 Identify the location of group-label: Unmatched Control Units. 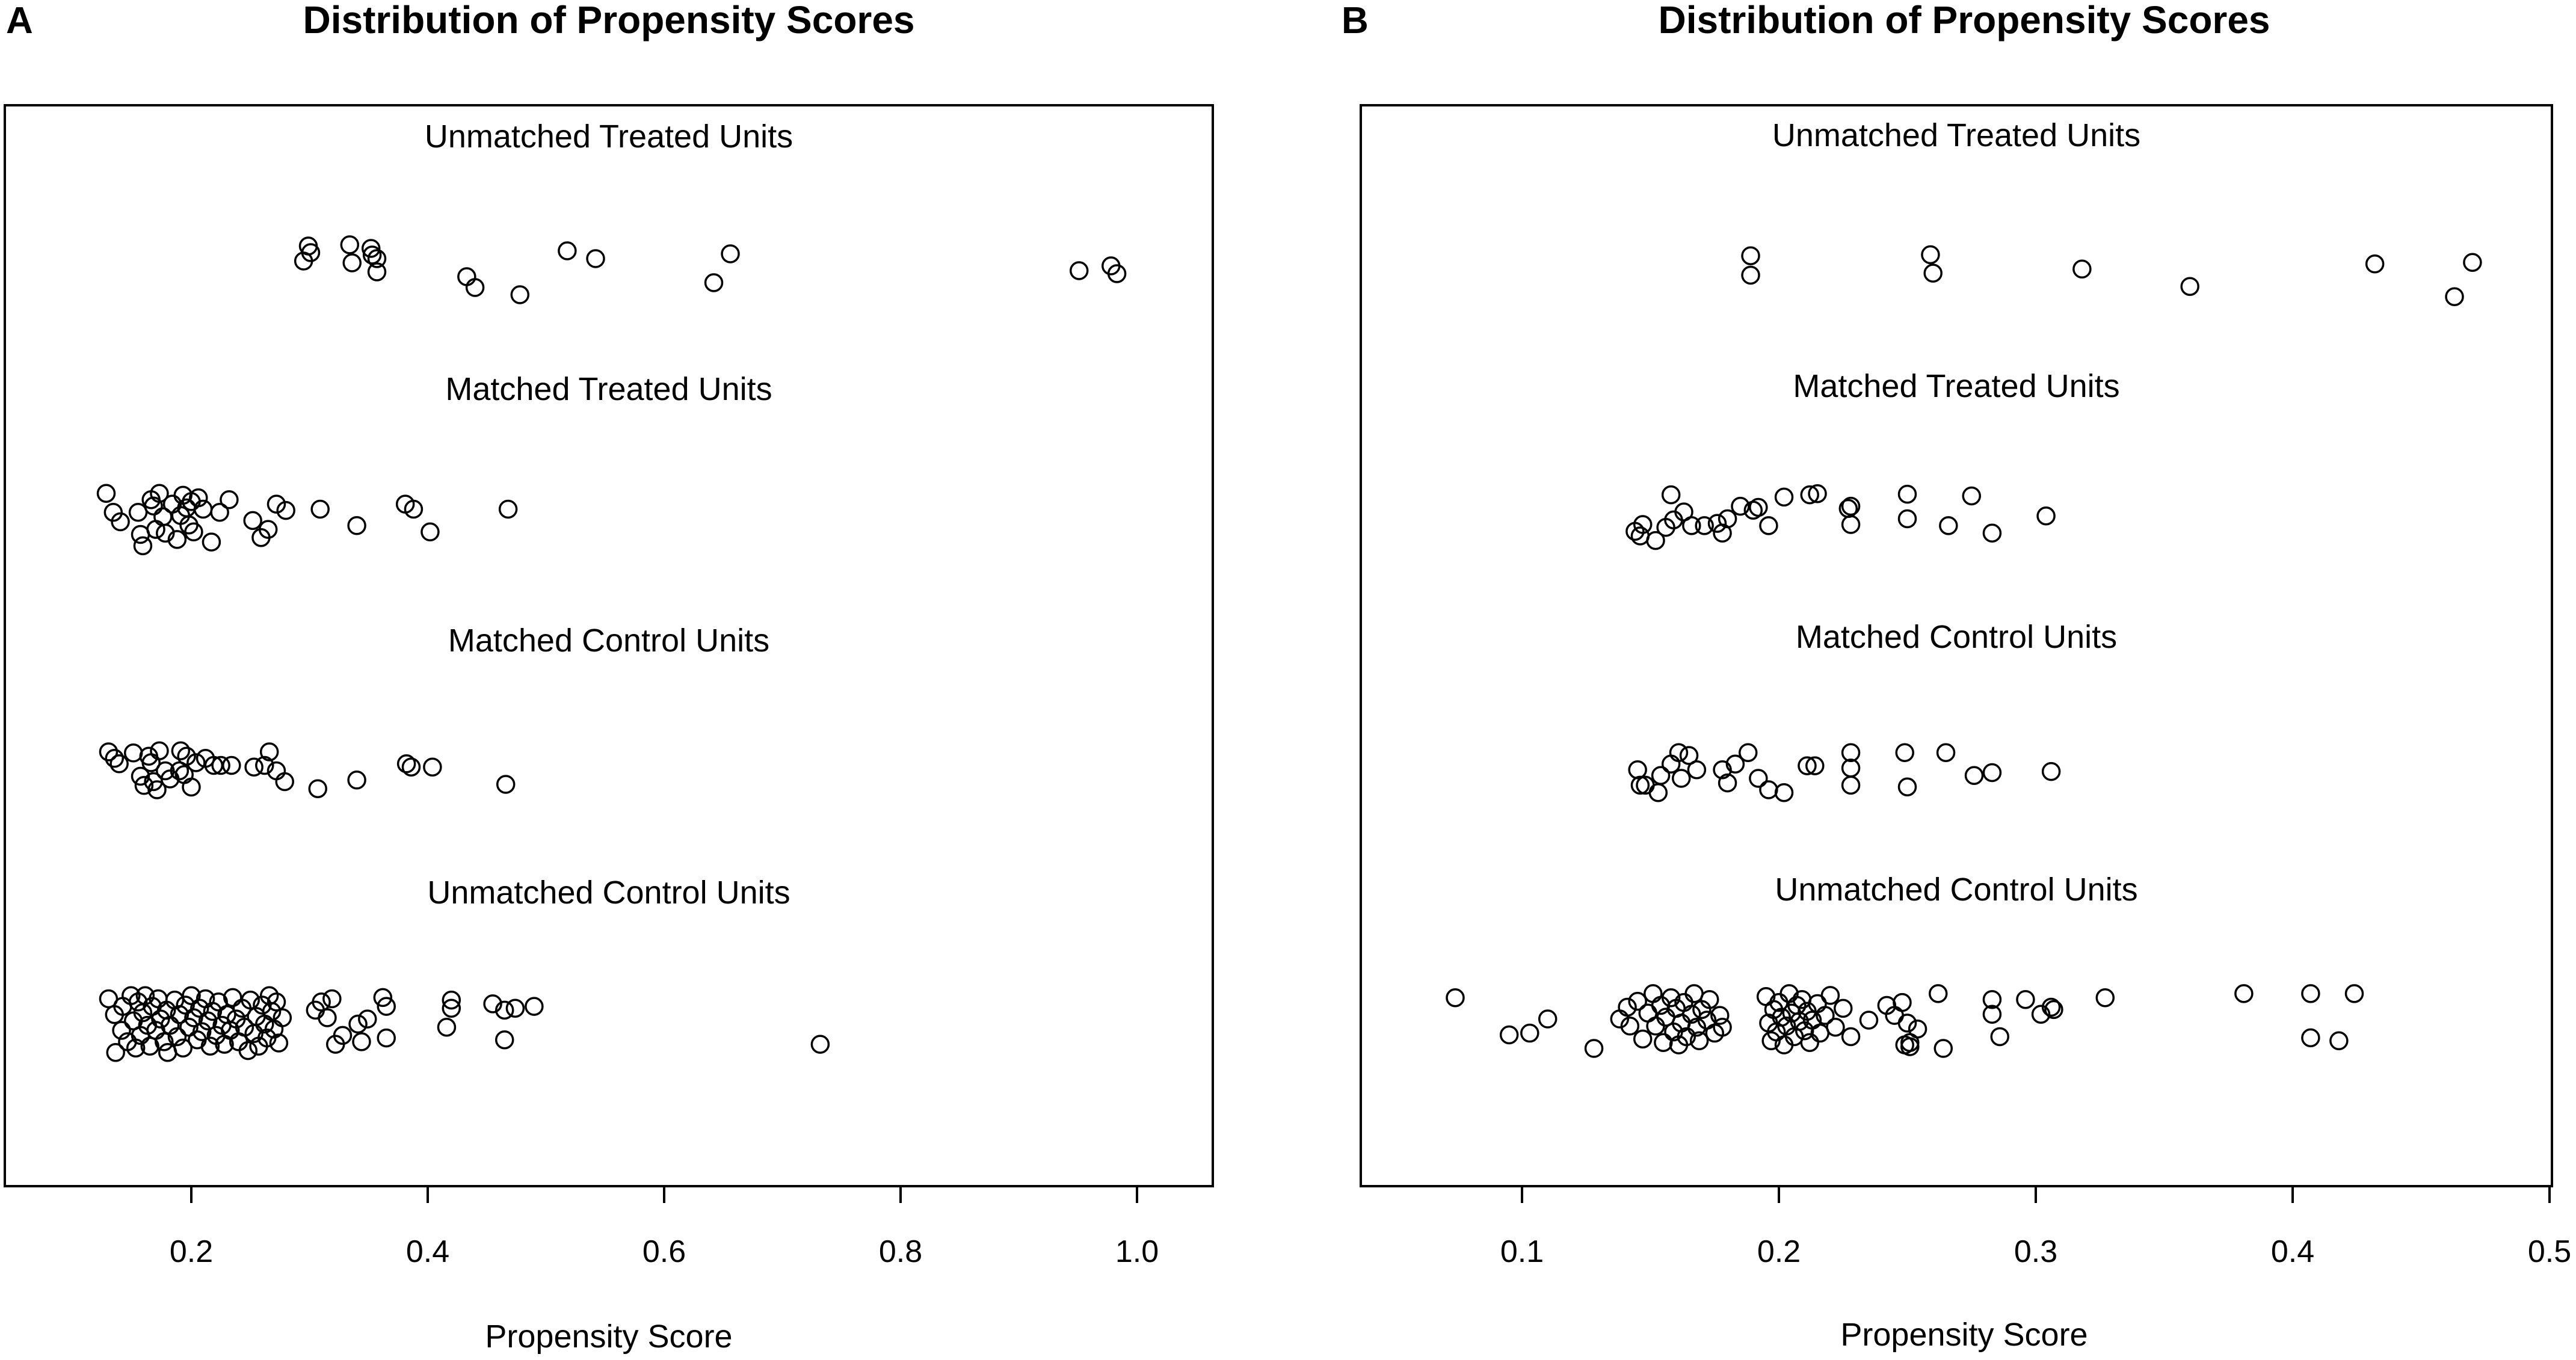
(1956, 890).